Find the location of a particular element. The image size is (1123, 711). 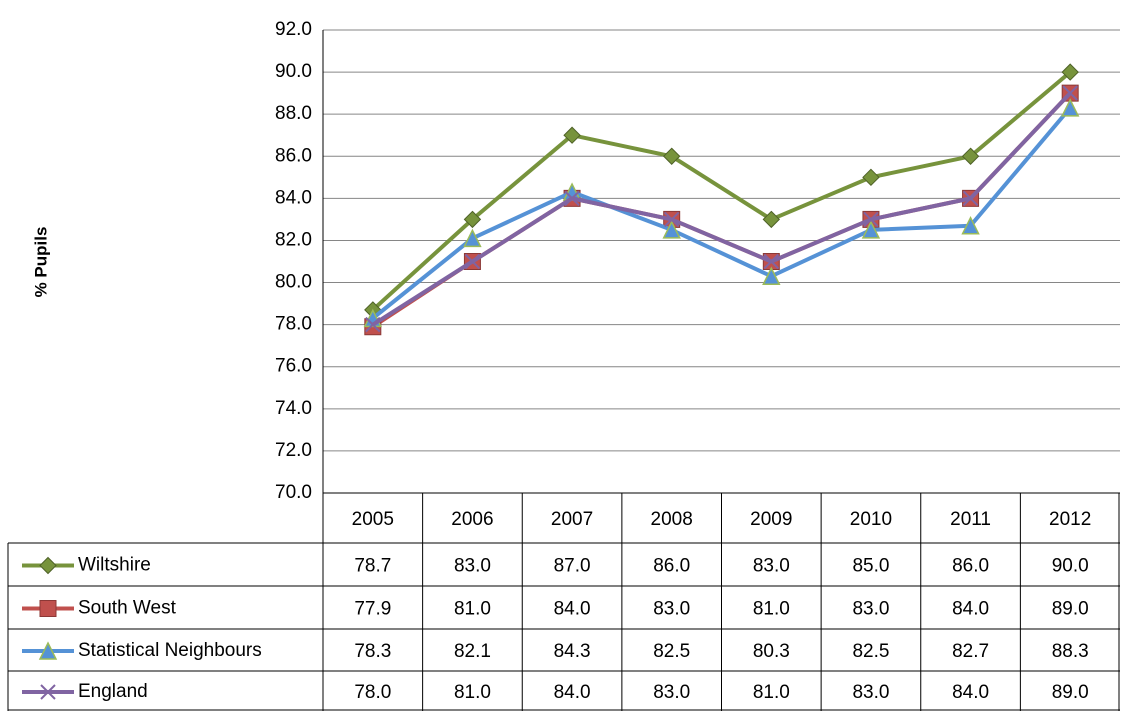

data-label: 88.3 is located at coordinates (1070, 651).